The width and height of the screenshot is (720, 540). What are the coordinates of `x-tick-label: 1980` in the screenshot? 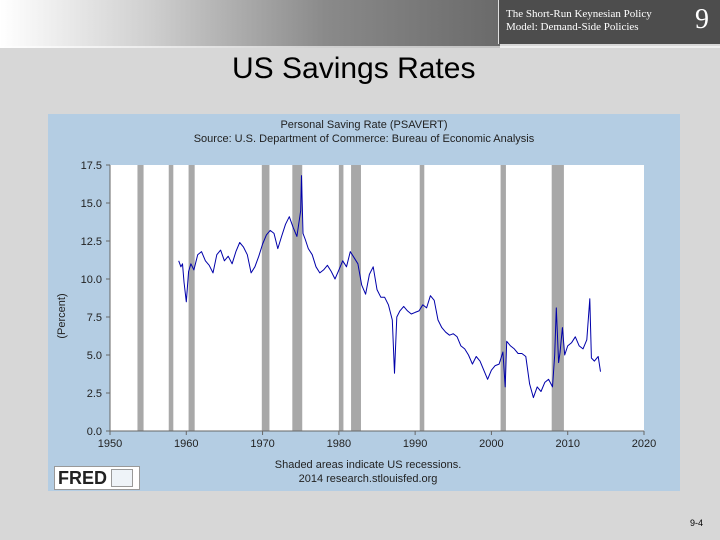 It's located at (339, 444).